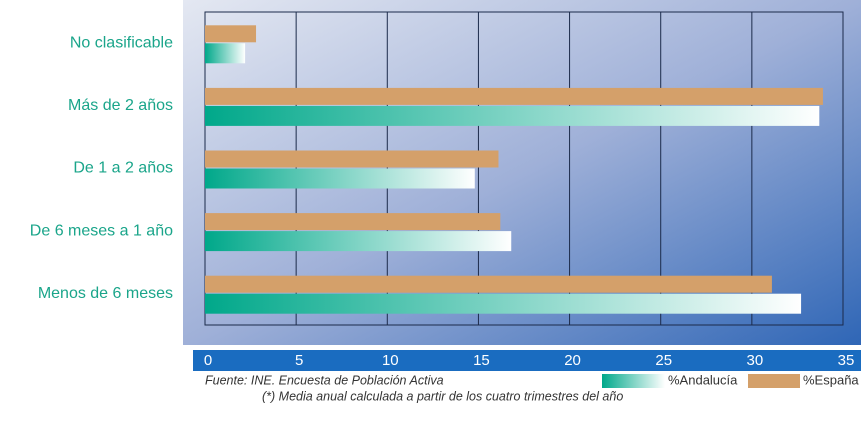 The image size is (861, 425). What do you see at coordinates (755, 360) in the screenshot?
I see `x-tick-label: 30` at bounding box center [755, 360].